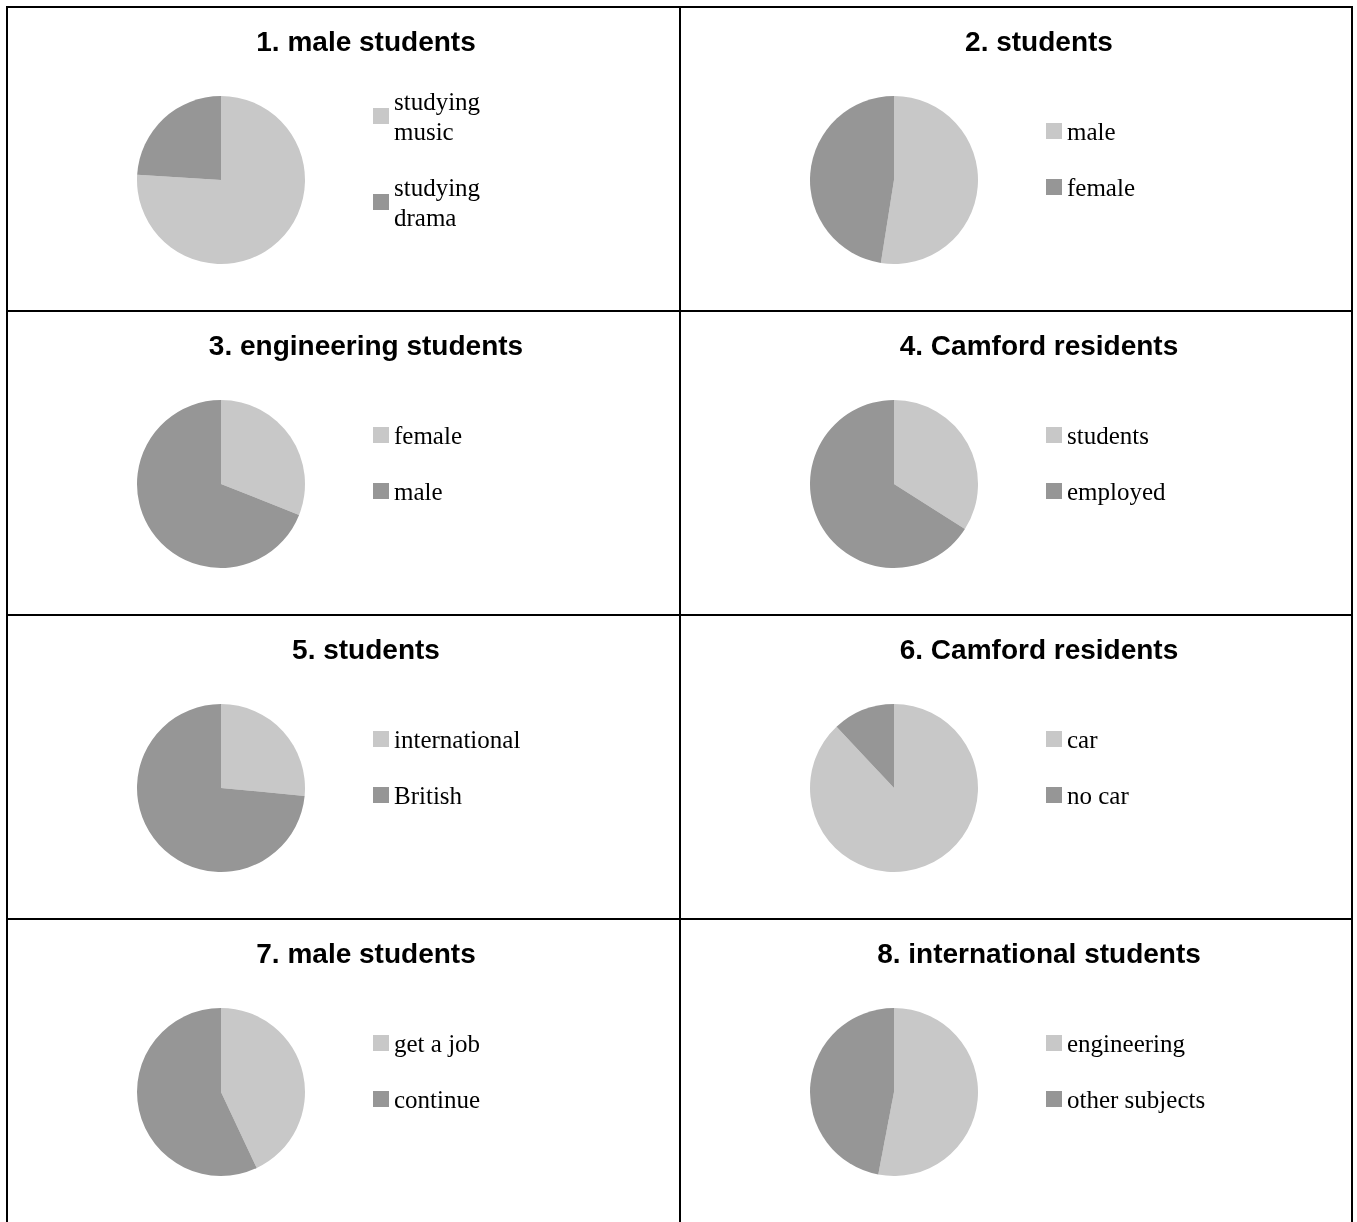 Image resolution: width=1357 pixels, height=1222 pixels. What do you see at coordinates (437, 1043) in the screenshot?
I see `legend-label: get a job` at bounding box center [437, 1043].